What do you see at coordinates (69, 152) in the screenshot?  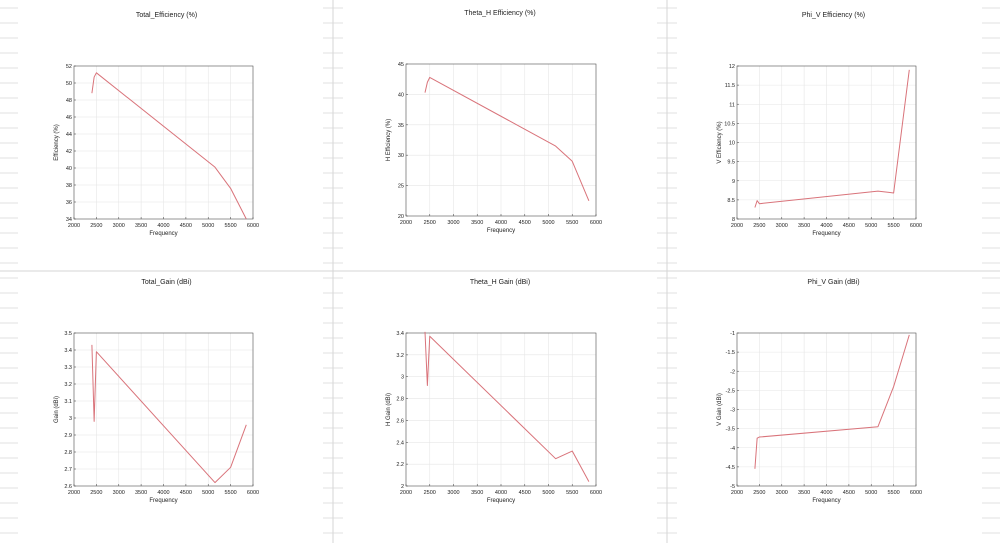 I see `y-tick-label: 42` at bounding box center [69, 152].